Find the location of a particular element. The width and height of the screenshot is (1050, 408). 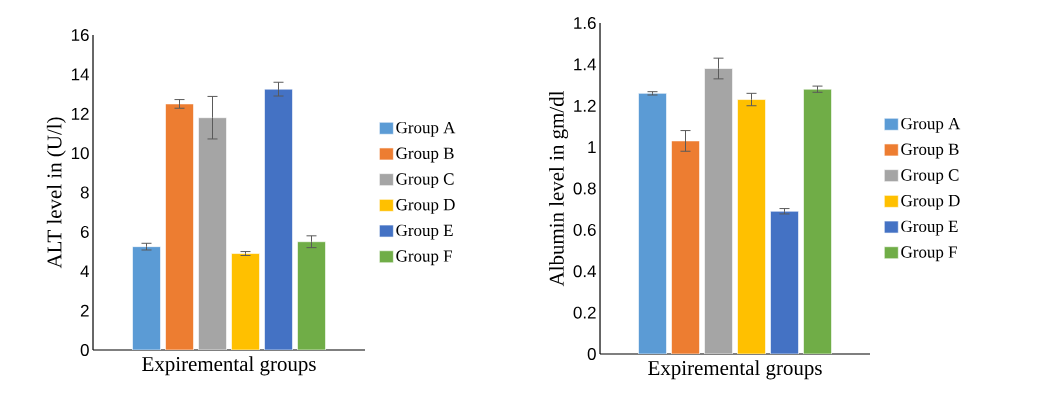

y-tick-label: 12 is located at coordinates (80, 113).